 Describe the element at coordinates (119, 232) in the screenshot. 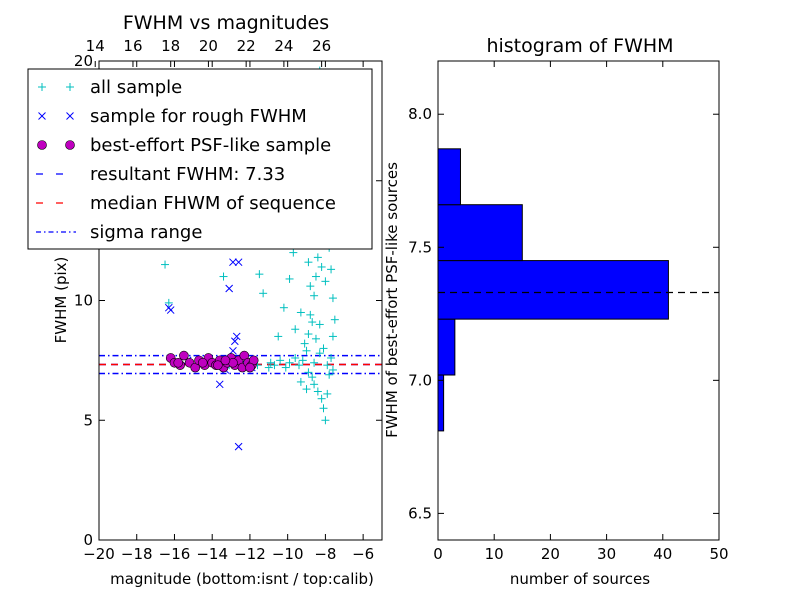

I see `legend-entry: sigma range` at that location.